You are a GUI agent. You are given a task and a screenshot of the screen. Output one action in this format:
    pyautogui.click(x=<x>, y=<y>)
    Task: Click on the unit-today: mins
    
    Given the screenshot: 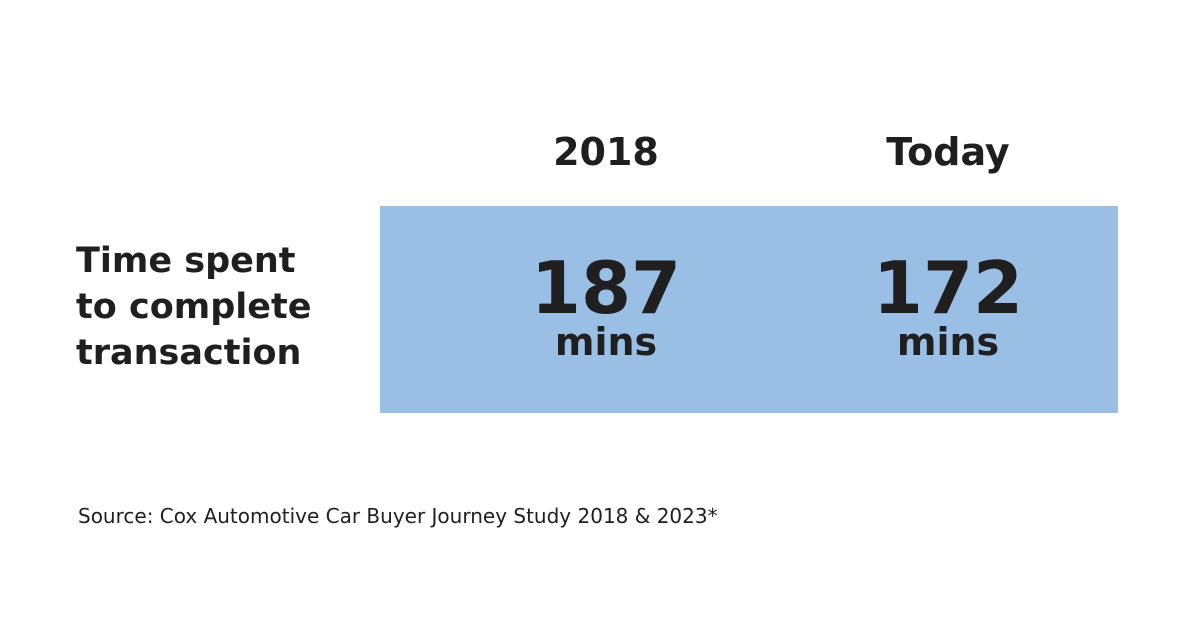 What is the action you would take?
    pyautogui.click(x=948, y=342)
    